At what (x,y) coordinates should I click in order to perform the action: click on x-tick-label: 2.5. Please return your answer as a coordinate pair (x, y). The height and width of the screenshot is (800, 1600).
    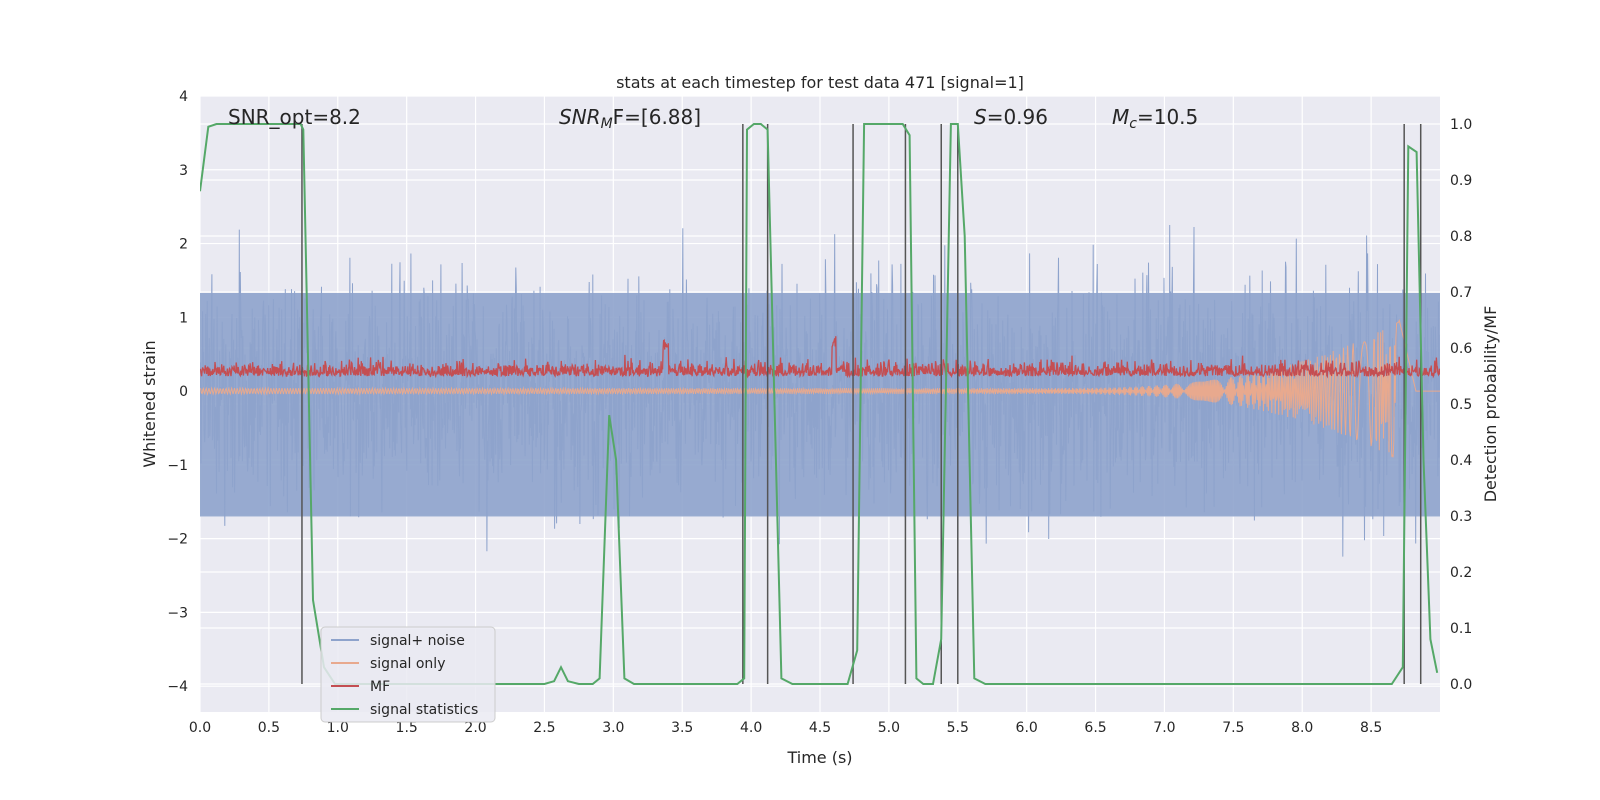
    Looking at the image, I should click on (544, 728).